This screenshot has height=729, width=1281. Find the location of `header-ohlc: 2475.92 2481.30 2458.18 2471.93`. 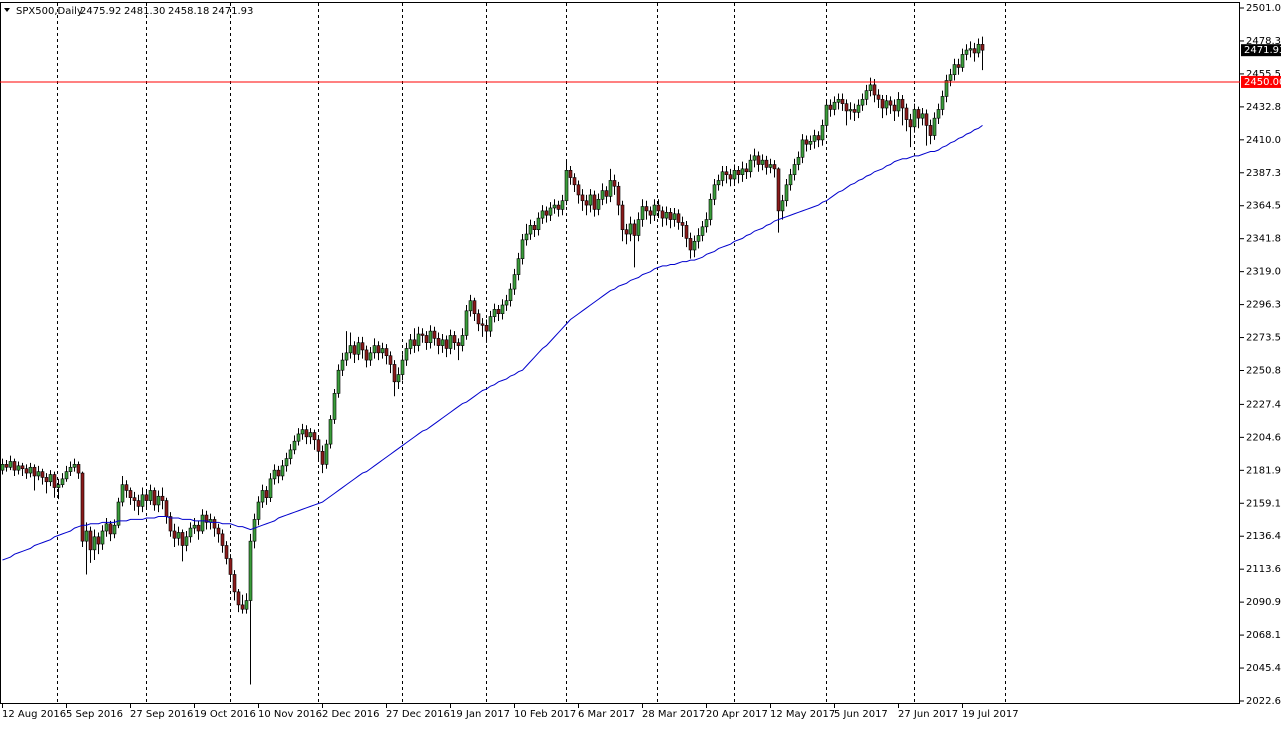

header-ohlc: 2475.92 2481.30 2458.18 2471.93 is located at coordinates (166, 11).